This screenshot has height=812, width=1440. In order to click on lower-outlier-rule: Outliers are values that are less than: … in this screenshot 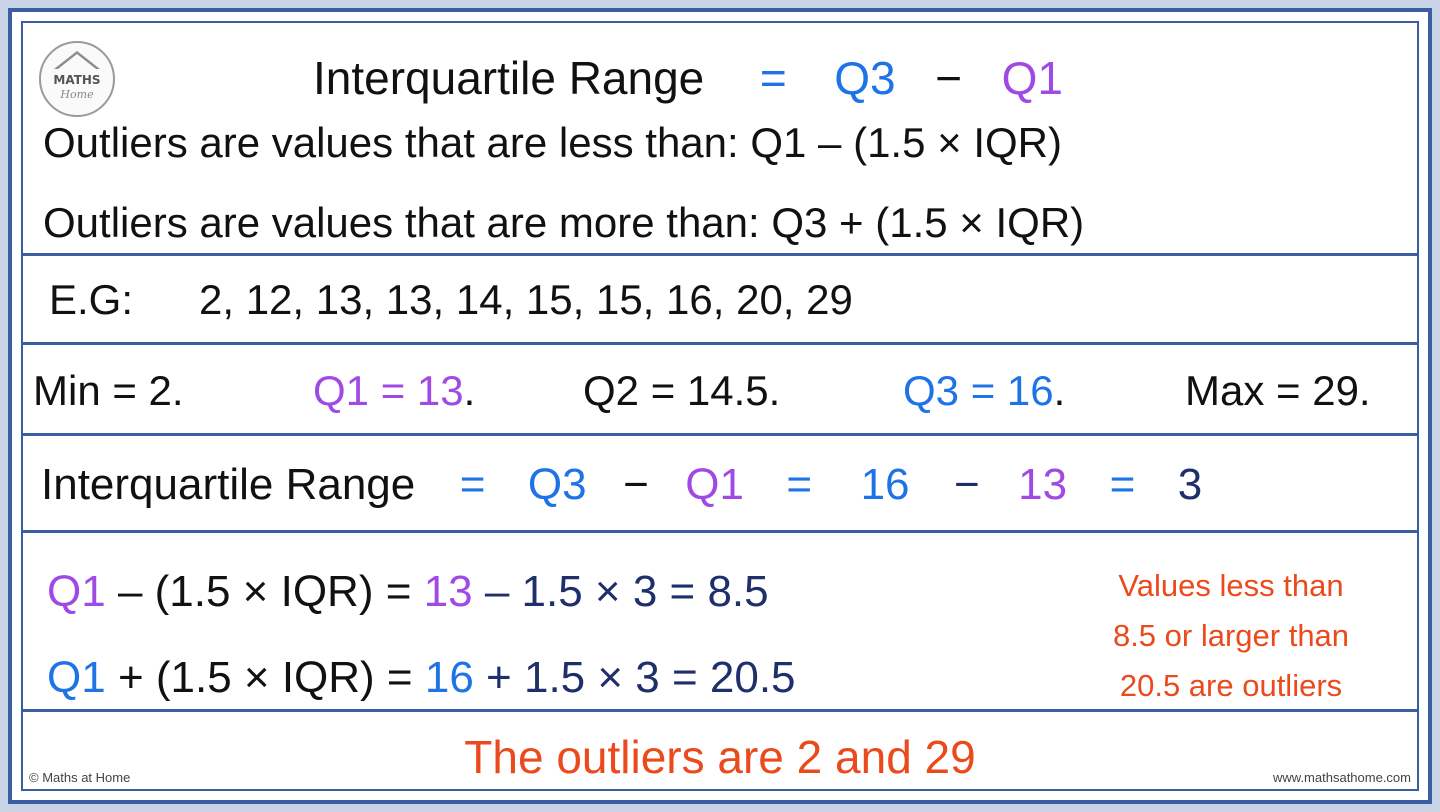, I will do `click(552, 142)`.